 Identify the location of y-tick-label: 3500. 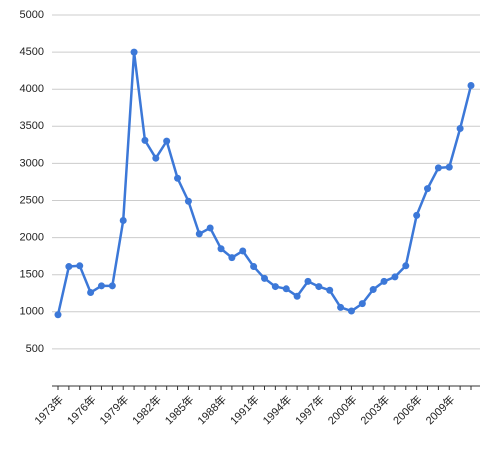
(32, 126).